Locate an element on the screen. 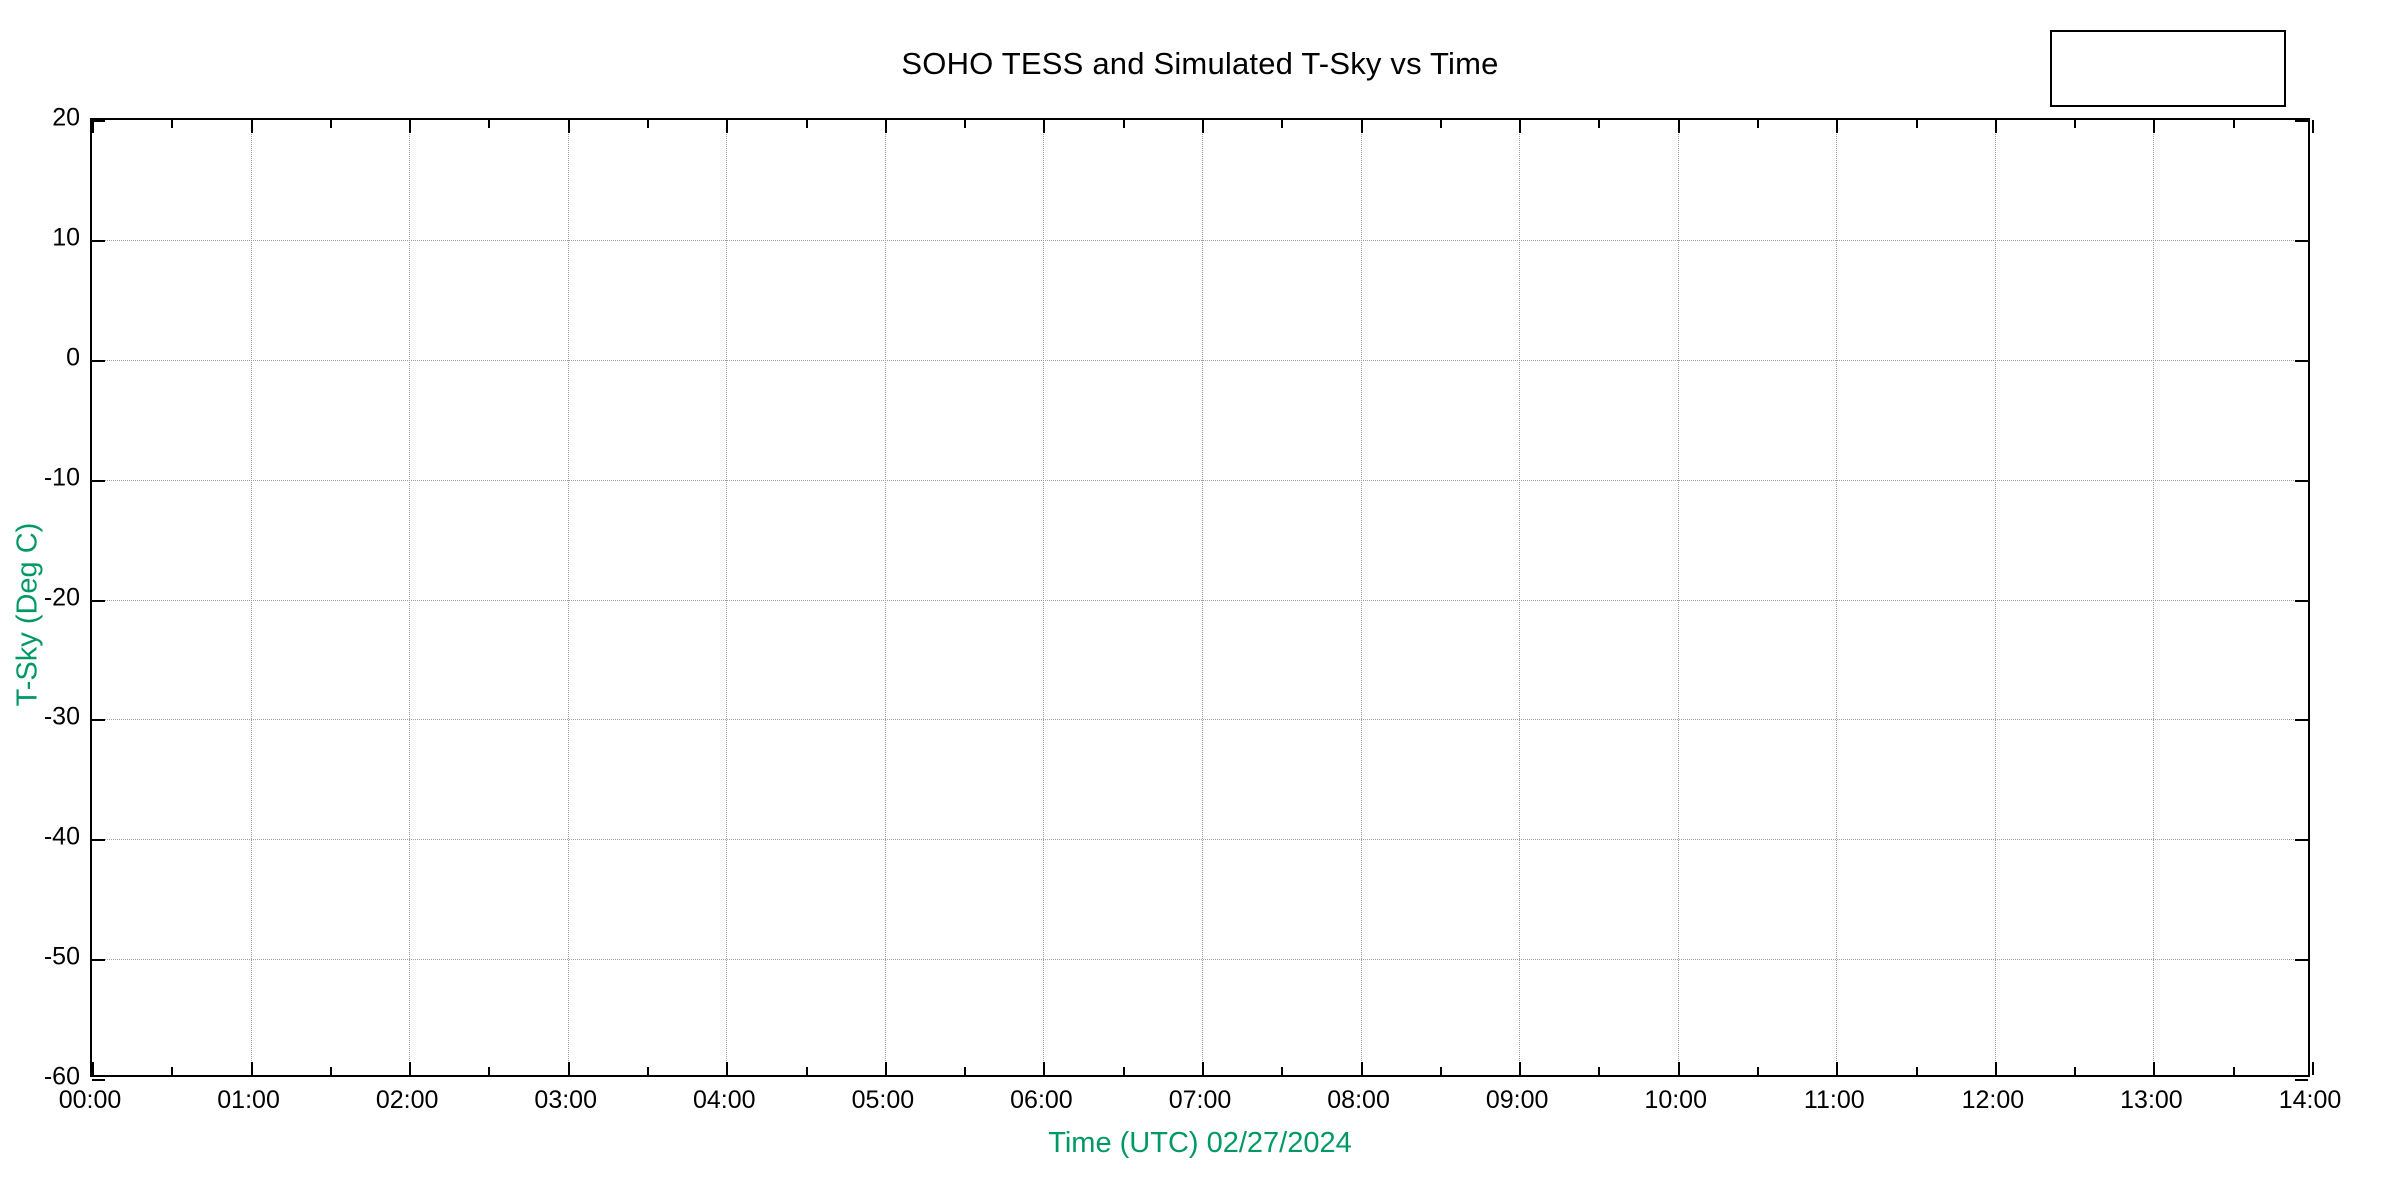  x-axis-tick-label: 04:00 is located at coordinates (724, 1100).